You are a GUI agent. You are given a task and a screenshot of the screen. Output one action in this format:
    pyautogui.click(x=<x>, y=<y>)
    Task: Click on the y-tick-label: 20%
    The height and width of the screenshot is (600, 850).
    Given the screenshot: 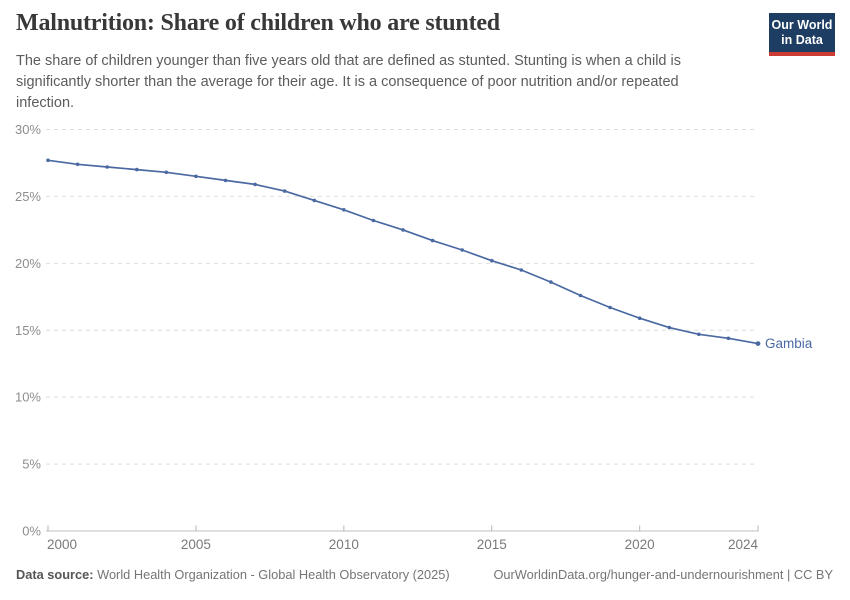 What is the action you would take?
    pyautogui.click(x=28, y=263)
    